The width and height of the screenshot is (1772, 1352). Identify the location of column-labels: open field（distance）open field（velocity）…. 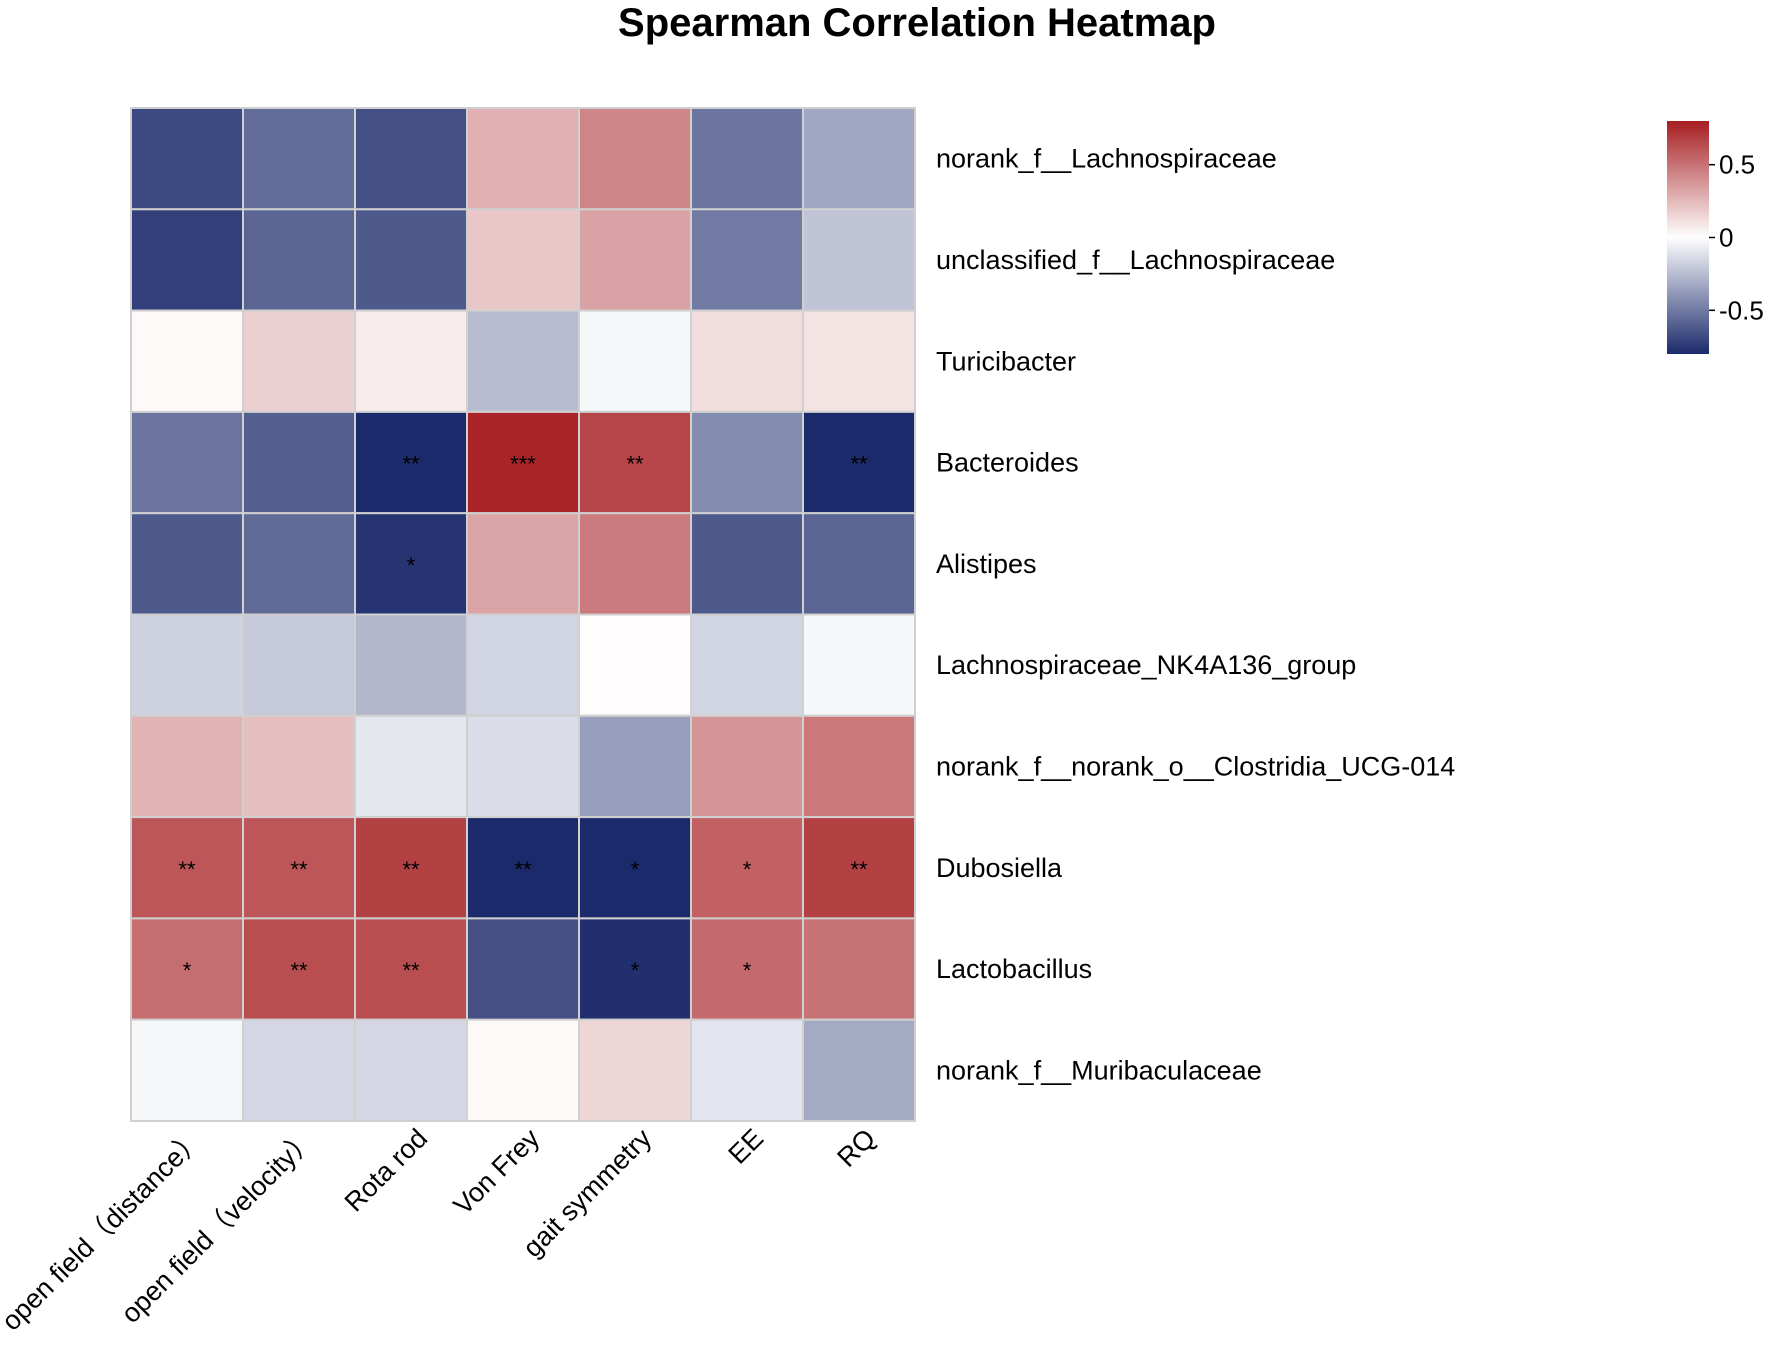
(440, 1230).